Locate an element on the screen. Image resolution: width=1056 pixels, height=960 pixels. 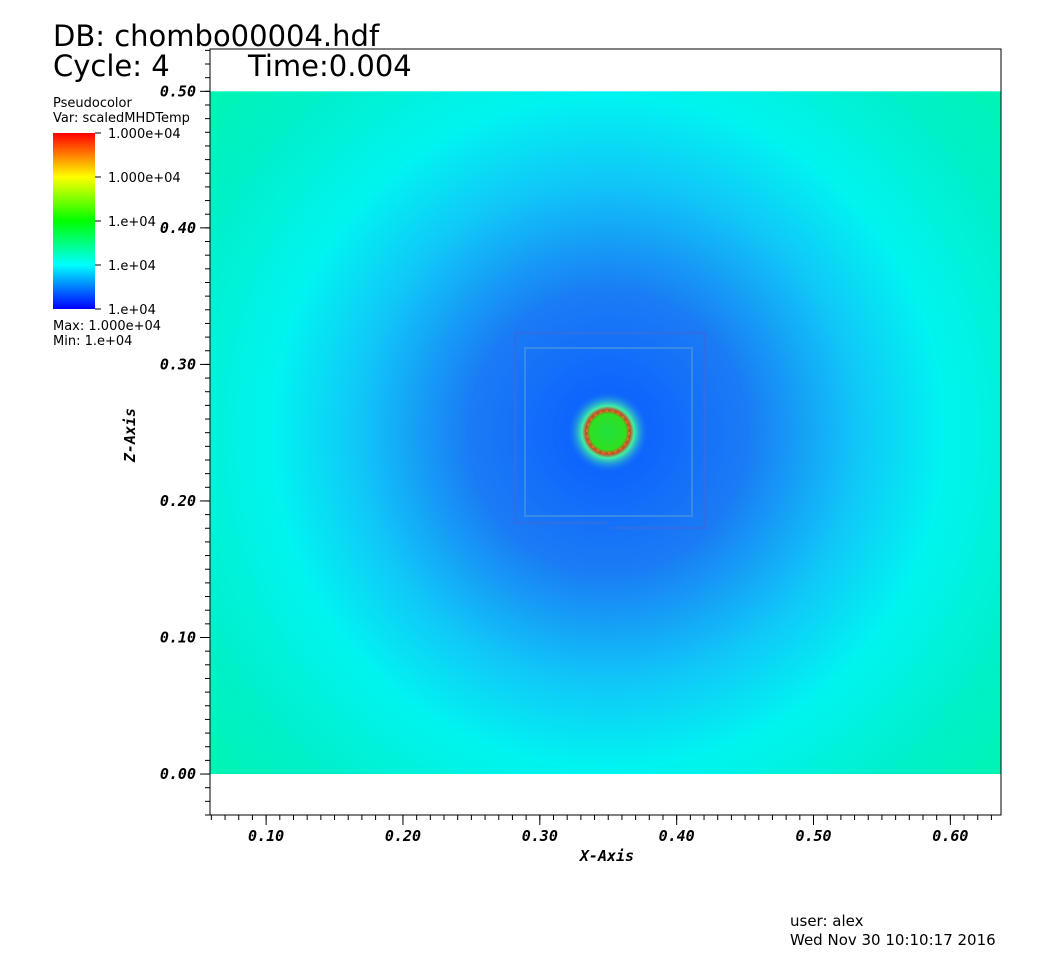
hot-spot is located at coordinates (608, 432).